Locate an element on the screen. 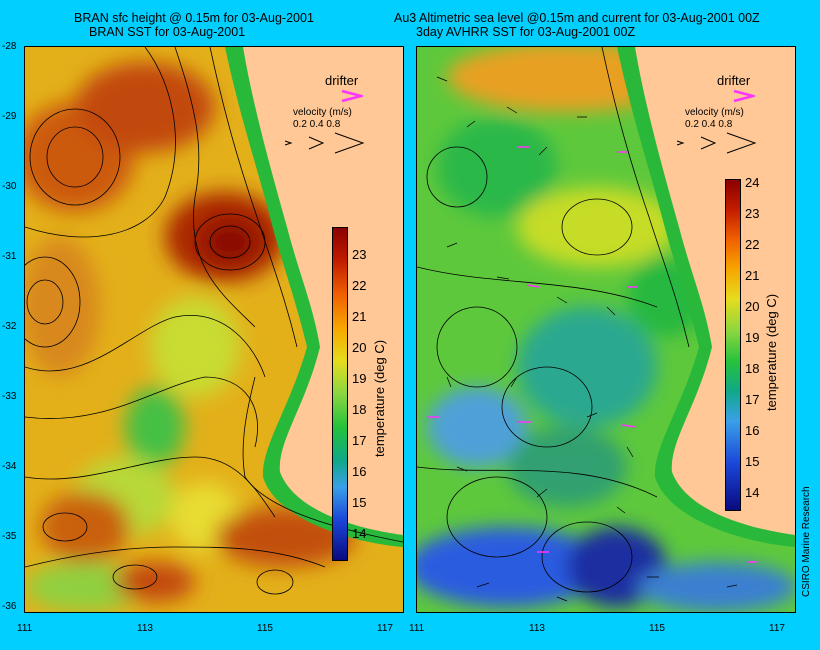 The height and width of the screenshot is (650, 820). colorbar-left is located at coordinates (340, 394).